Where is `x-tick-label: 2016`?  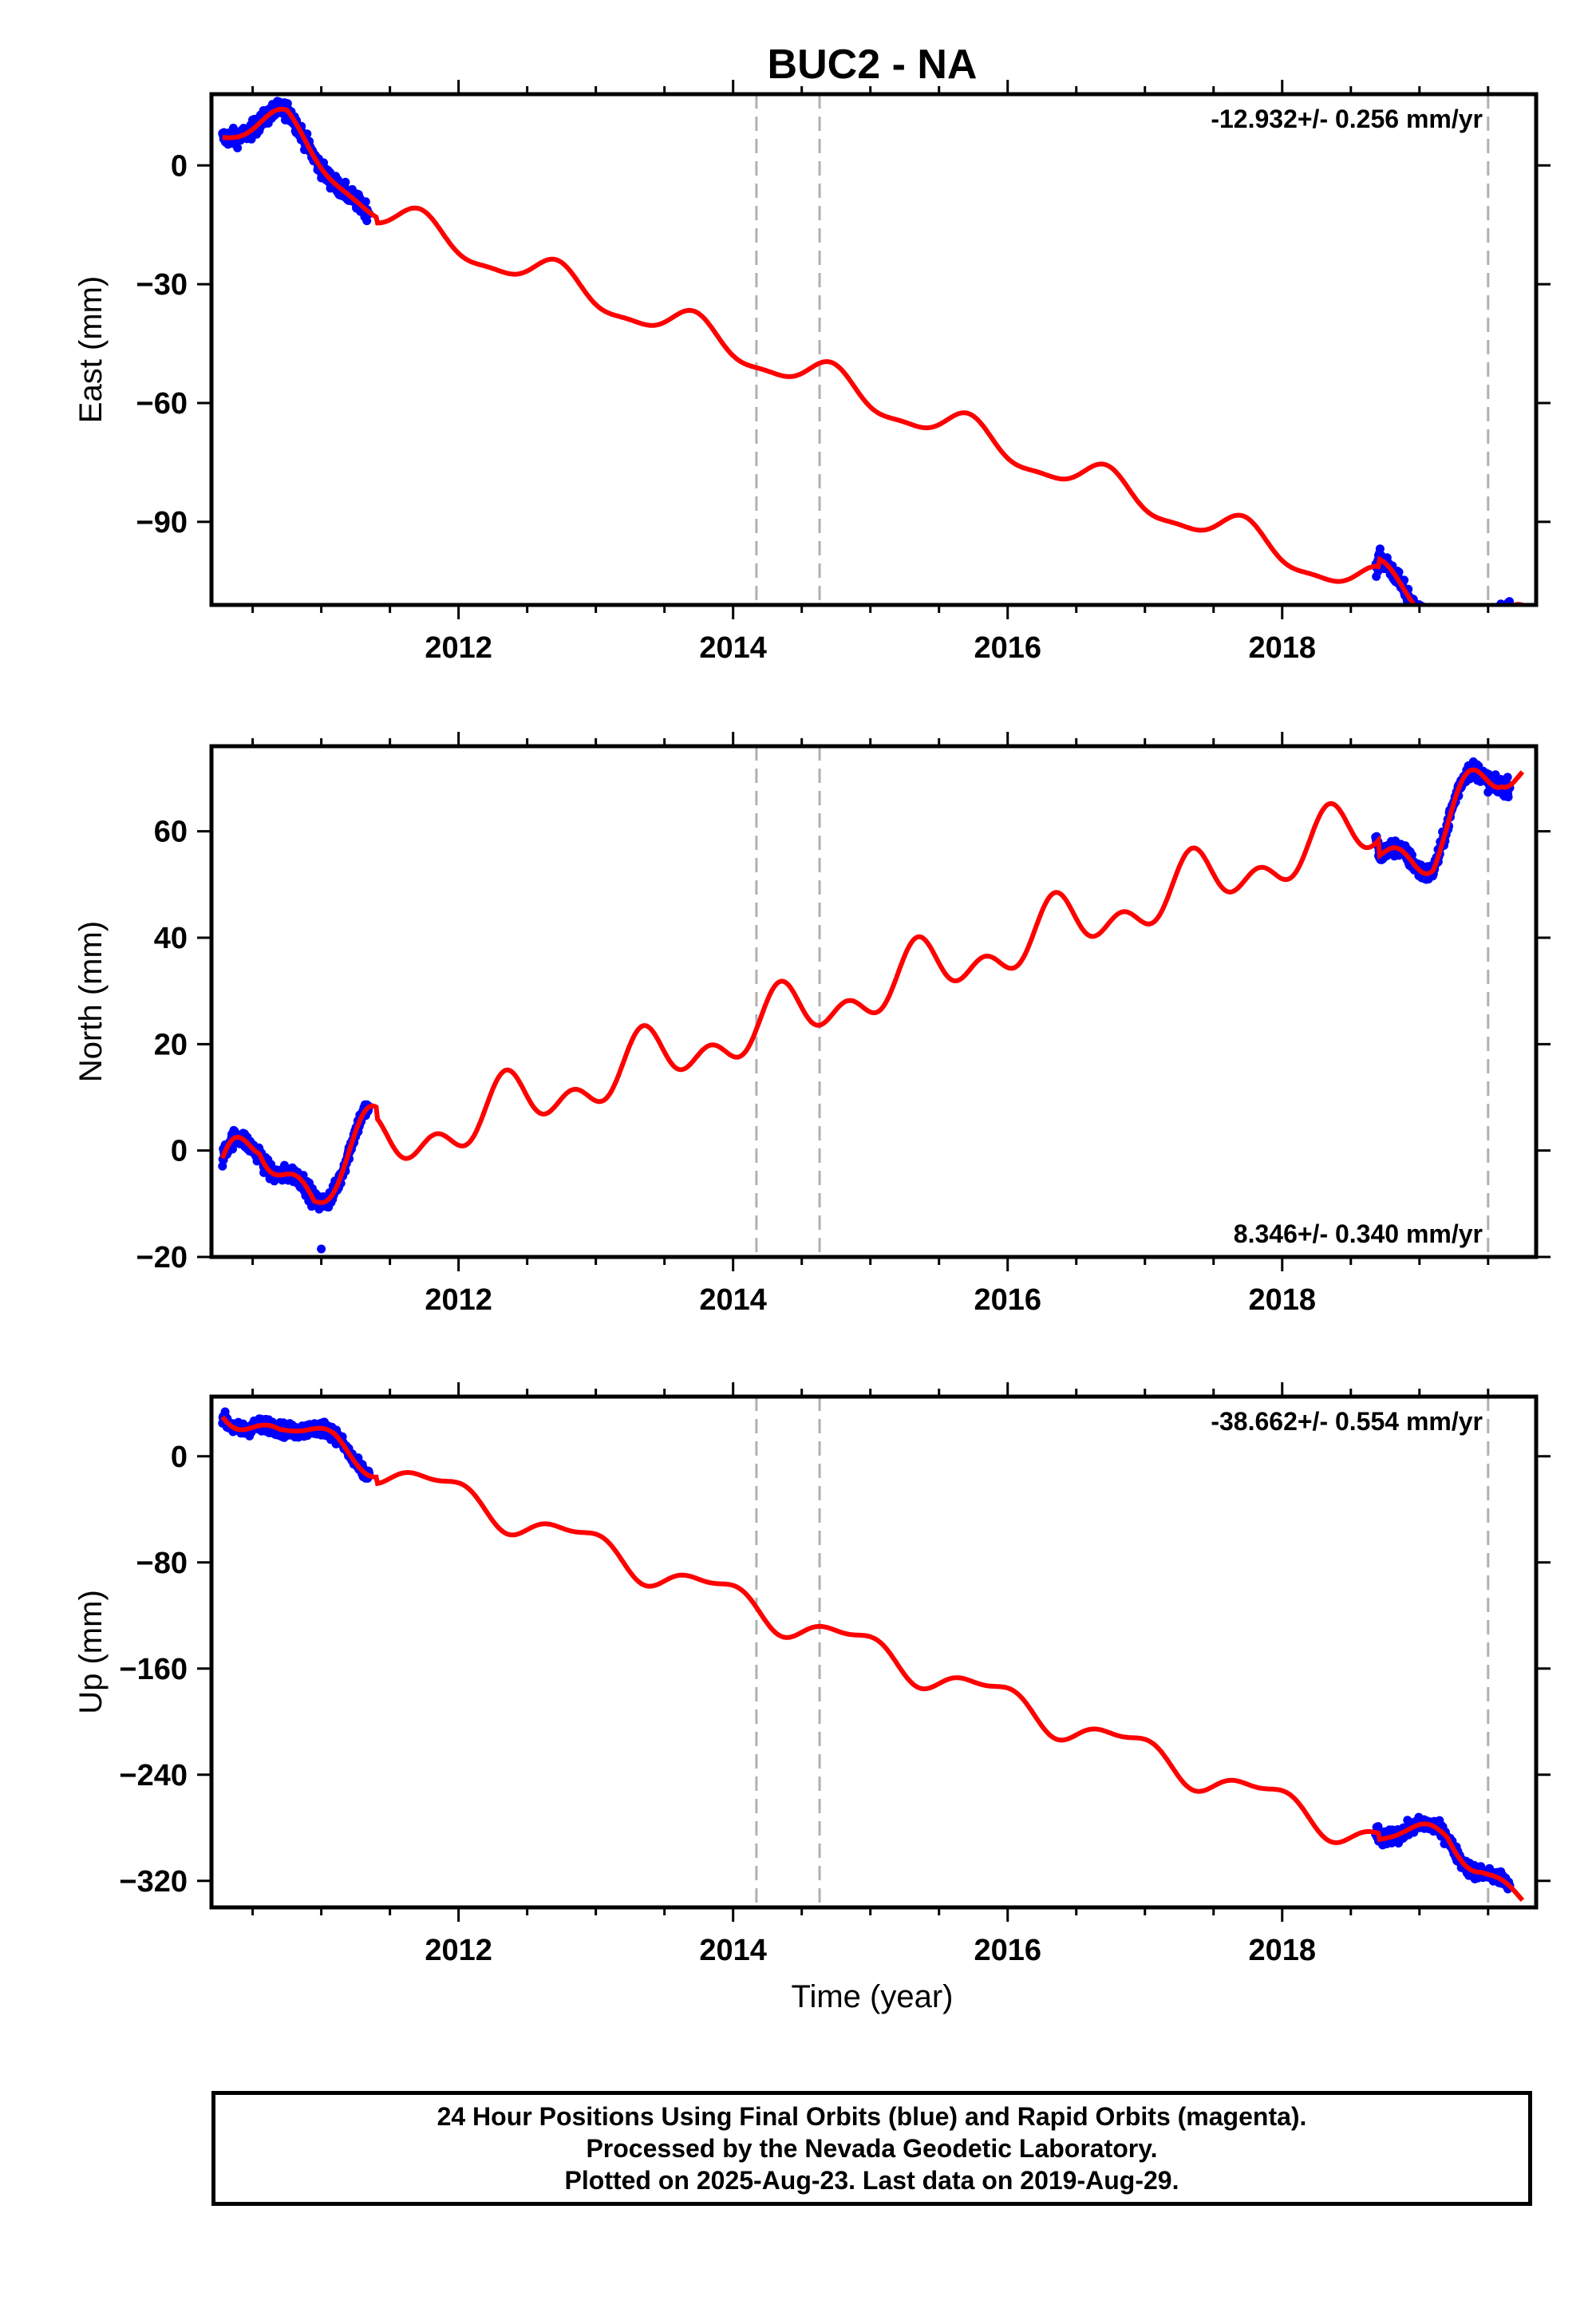
x-tick-label: 2016 is located at coordinates (1007, 1950).